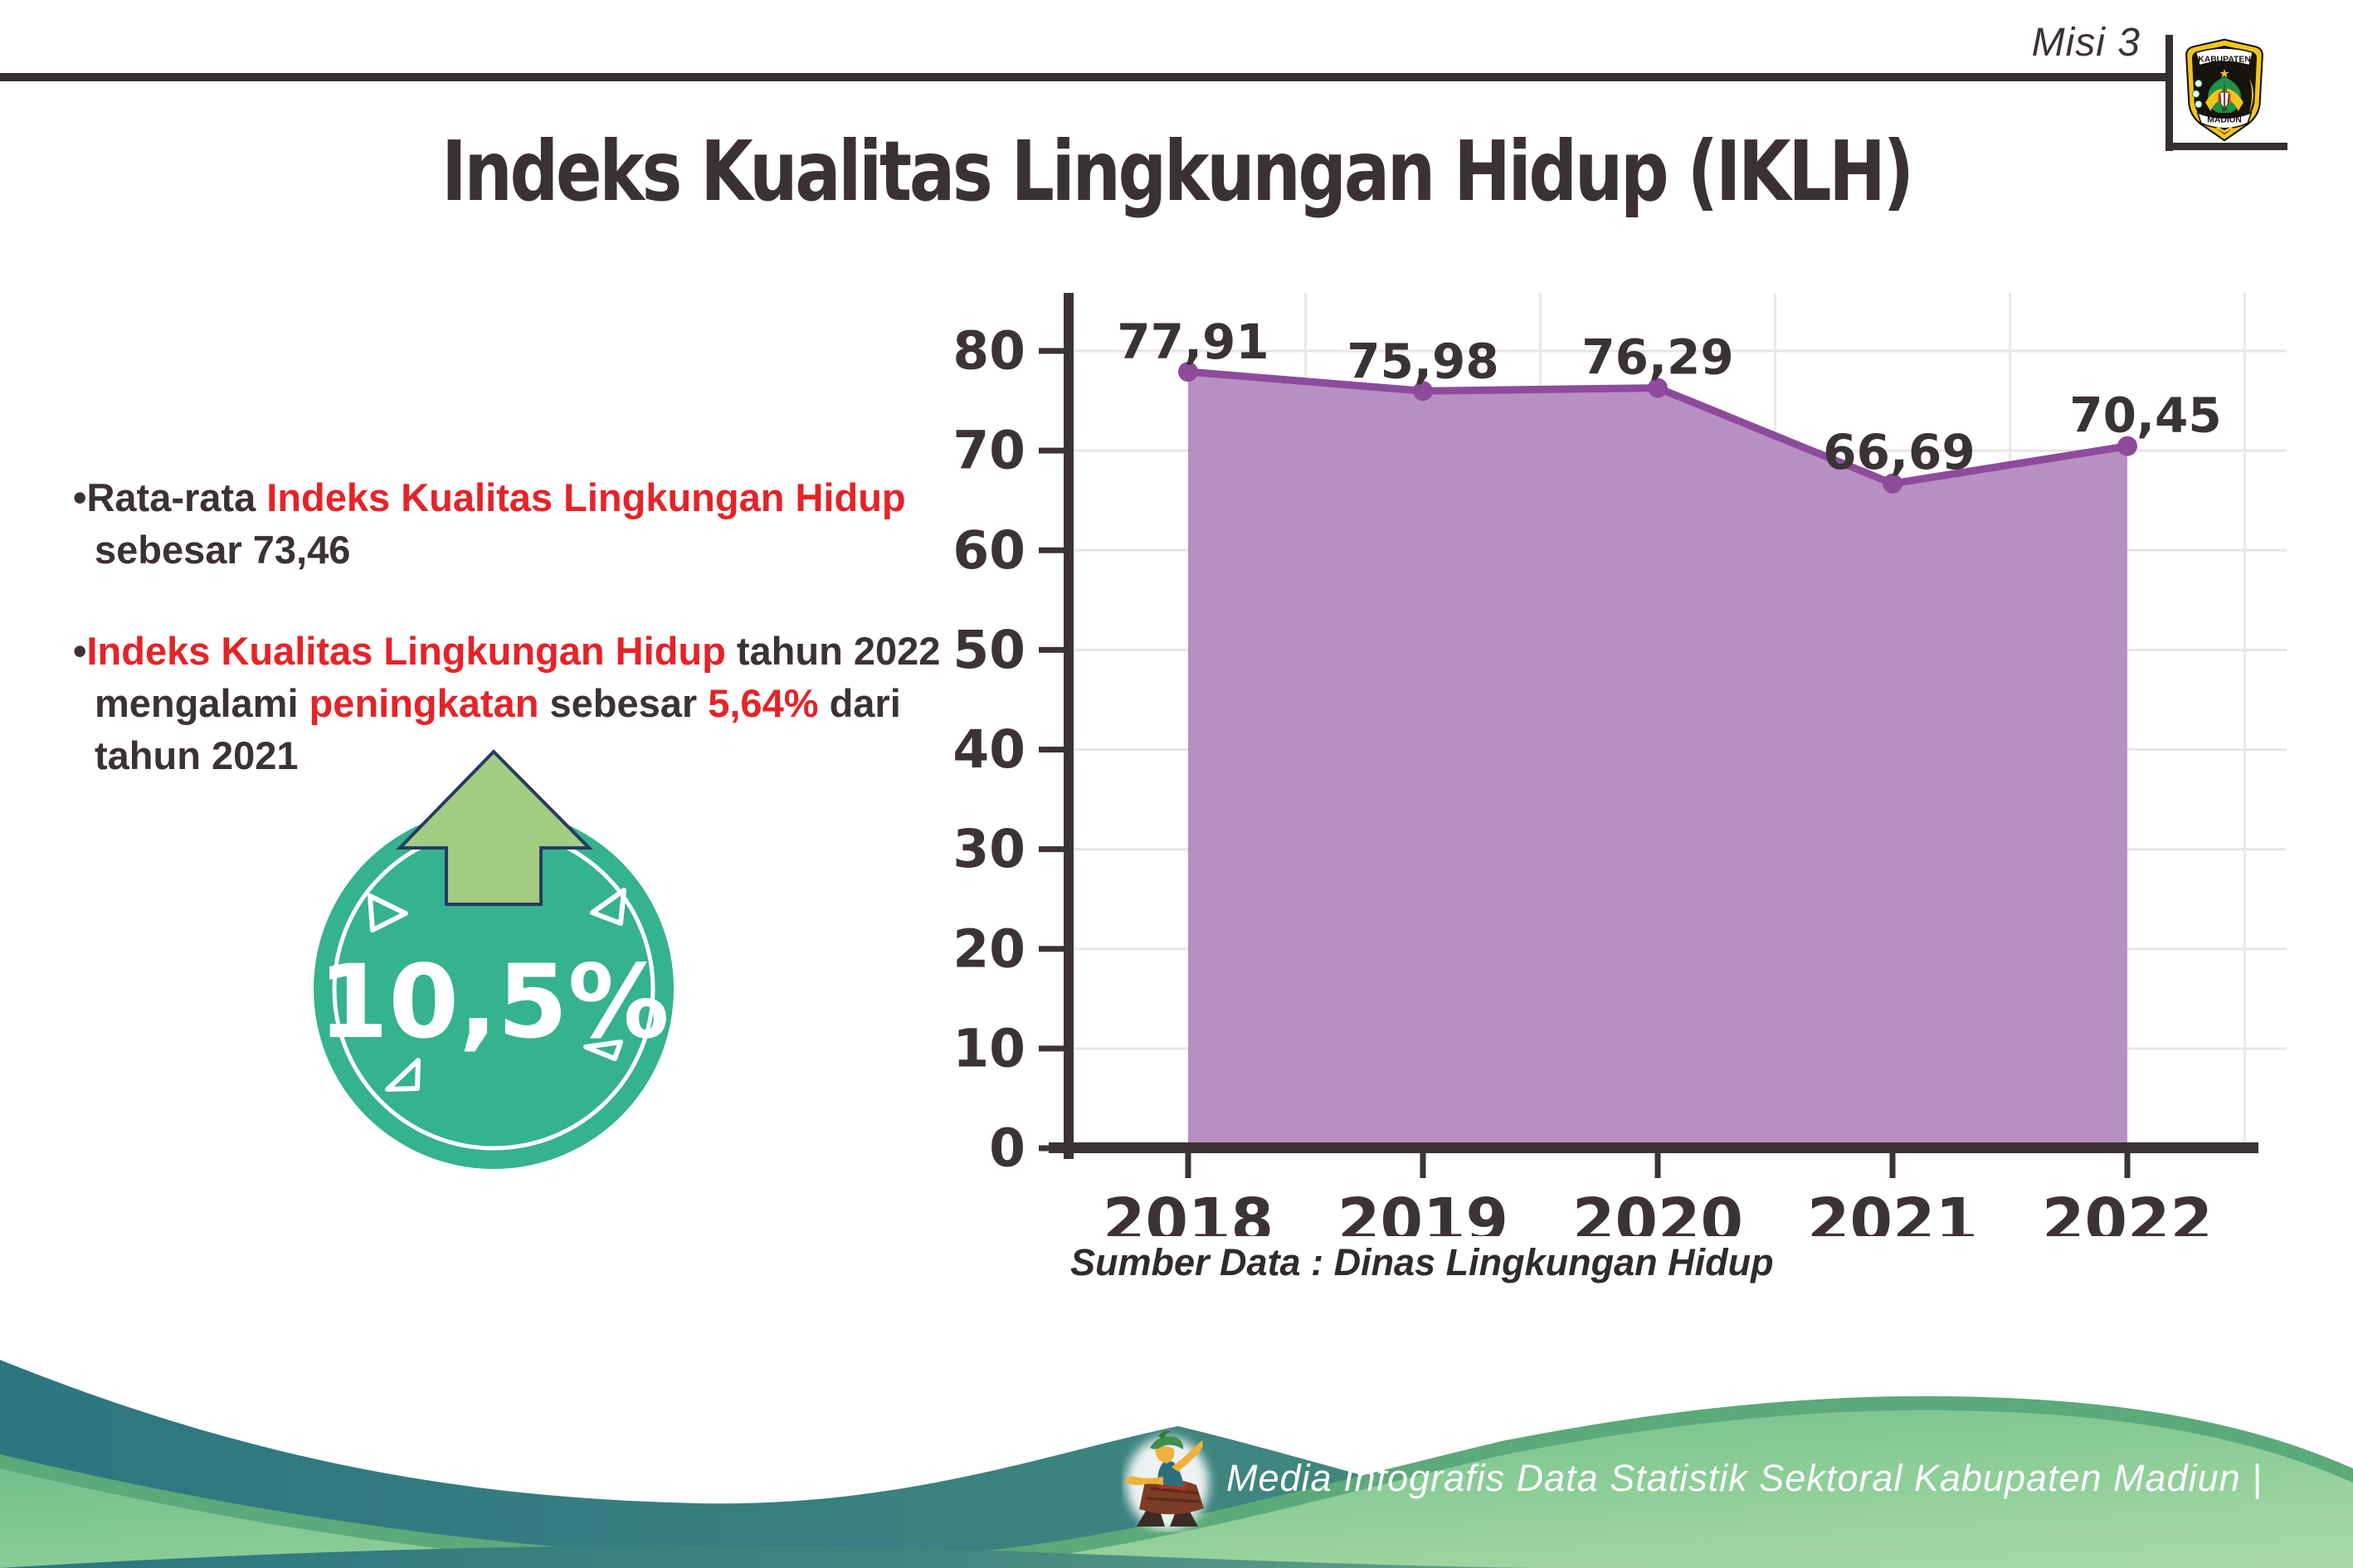  What do you see at coordinates (2169, 93) in the screenshot?
I see `logo-bracket-vertical` at bounding box center [2169, 93].